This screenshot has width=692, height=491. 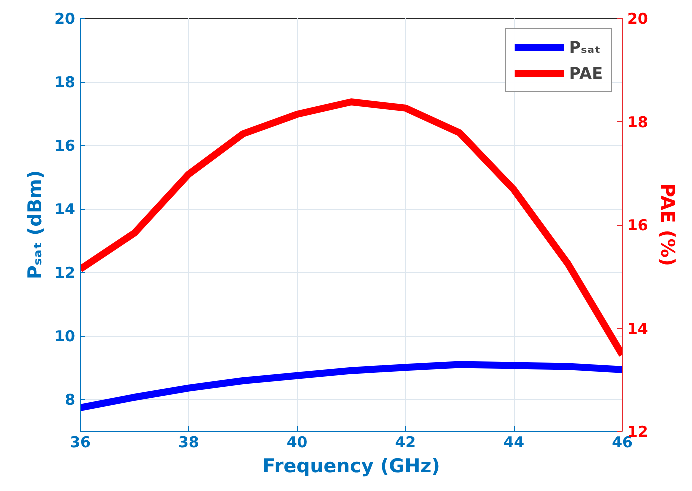 I want to click on y2-tick-label: 14, so click(x=638, y=329).